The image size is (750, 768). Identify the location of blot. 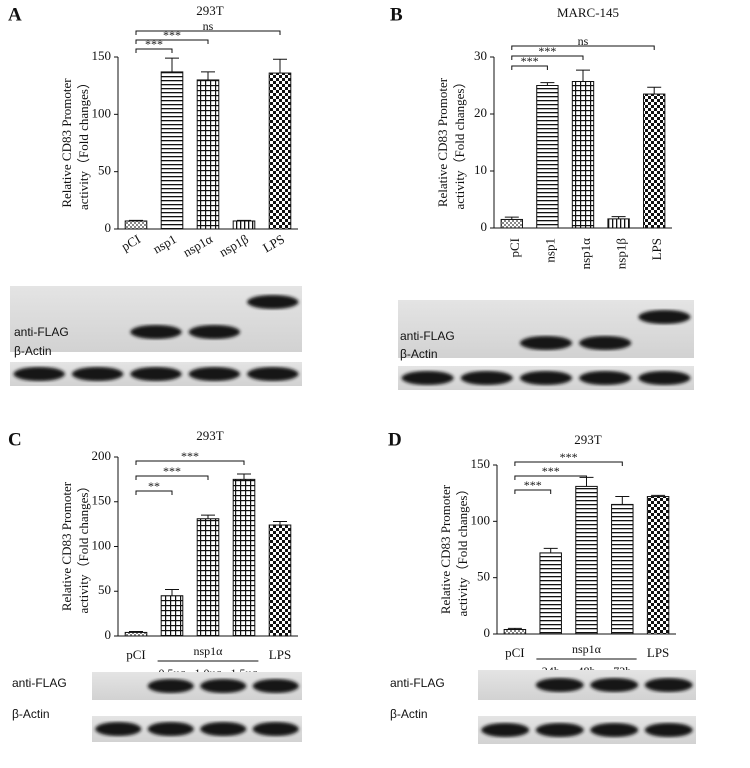
(156, 319).